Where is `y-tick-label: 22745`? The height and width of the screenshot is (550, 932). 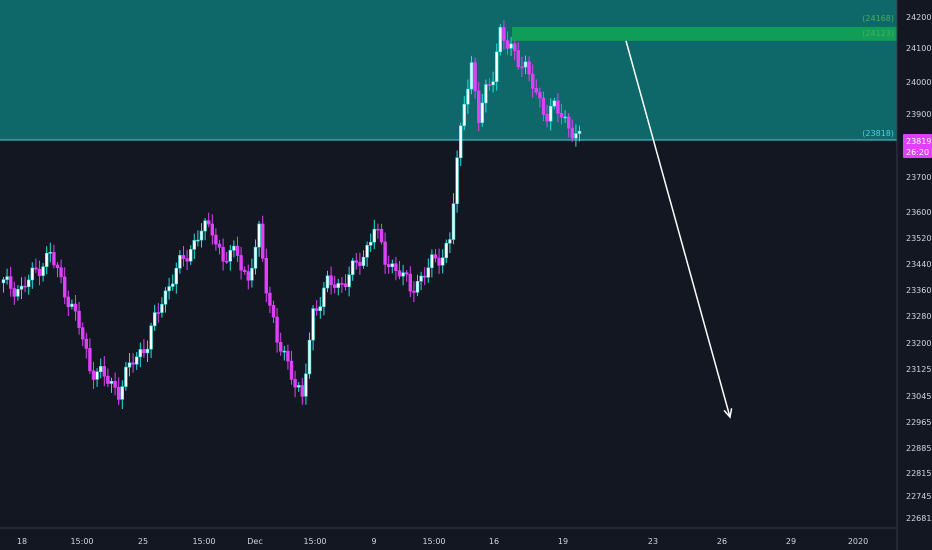
y-tick-label: 22745 is located at coordinates (918, 496).